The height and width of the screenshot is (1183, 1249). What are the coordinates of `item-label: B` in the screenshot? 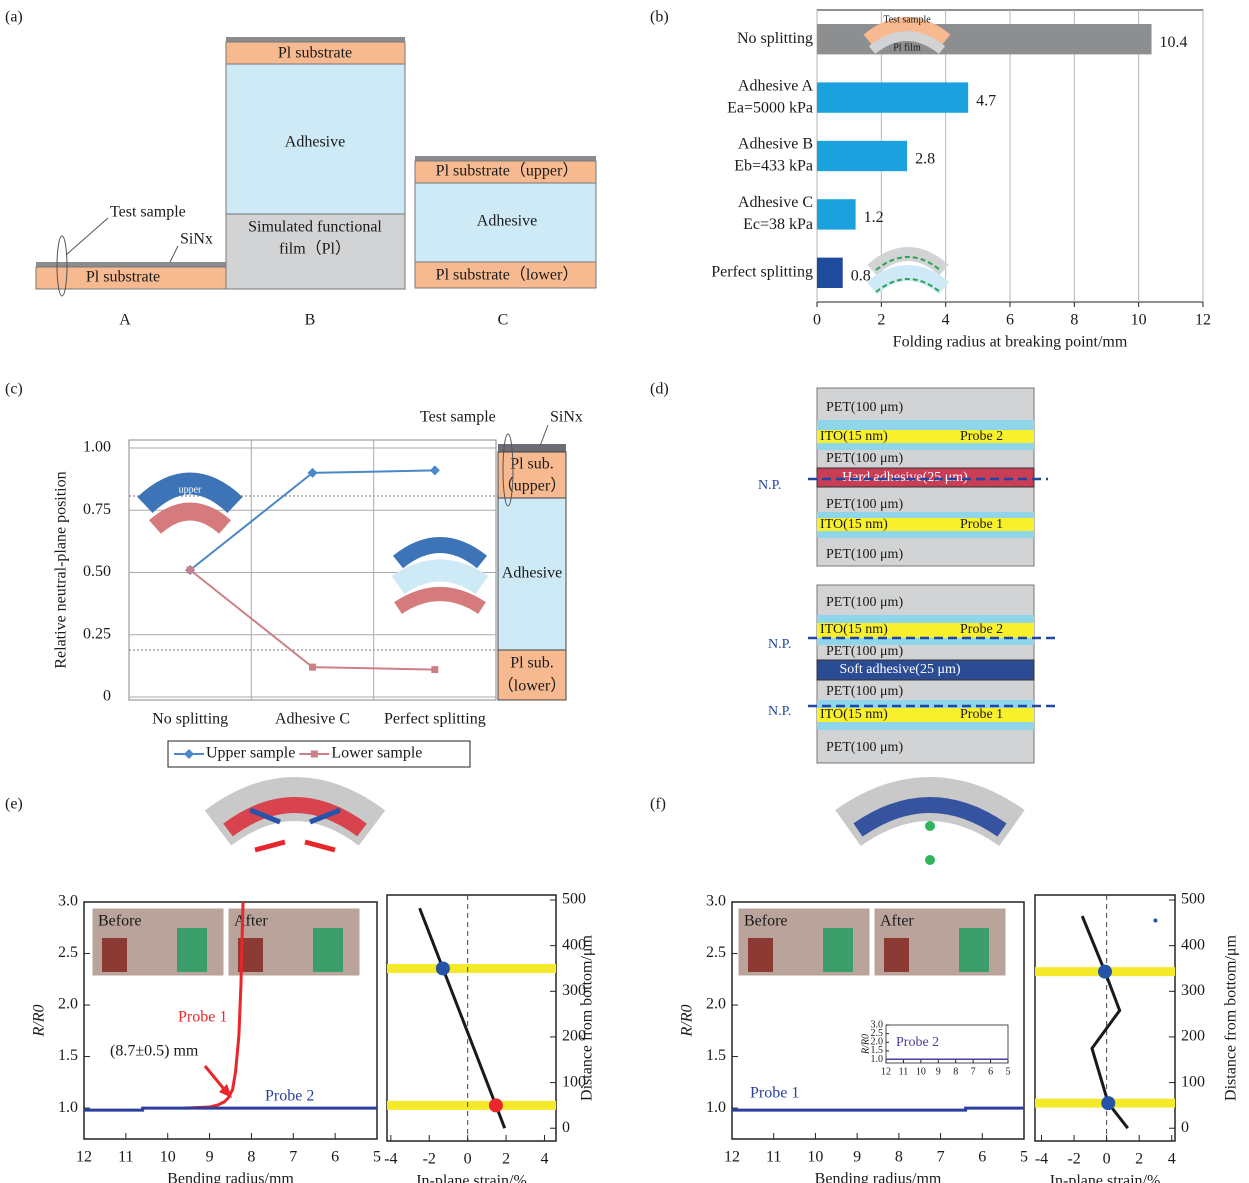 It's located at (310, 320).